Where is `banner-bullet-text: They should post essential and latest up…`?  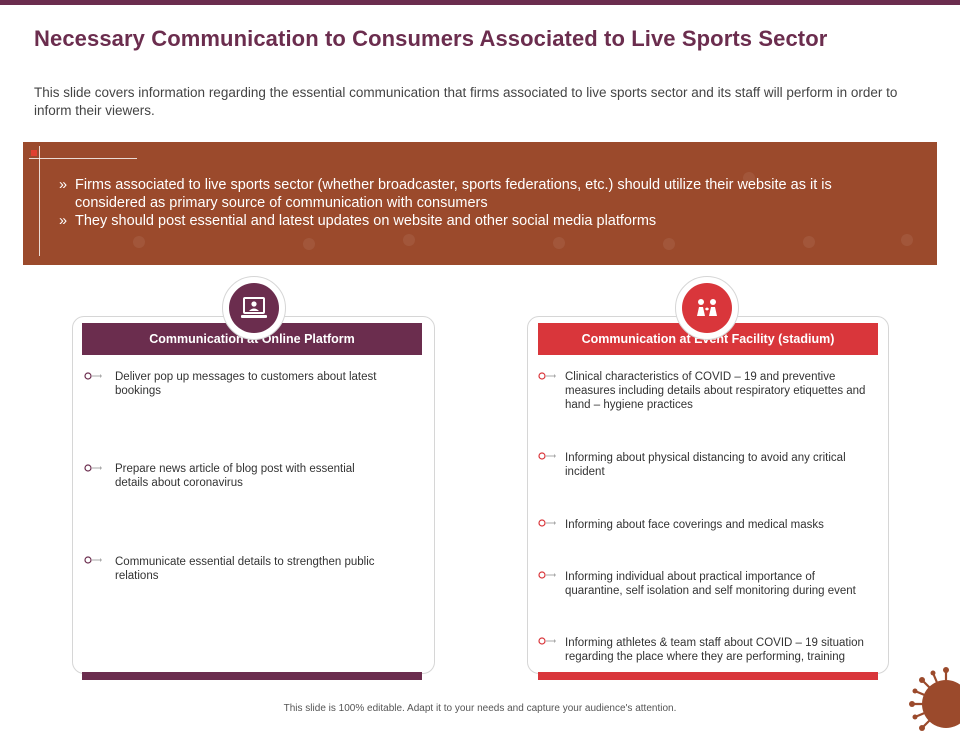 banner-bullet-text: They should post essential and latest up… is located at coordinates (366, 221).